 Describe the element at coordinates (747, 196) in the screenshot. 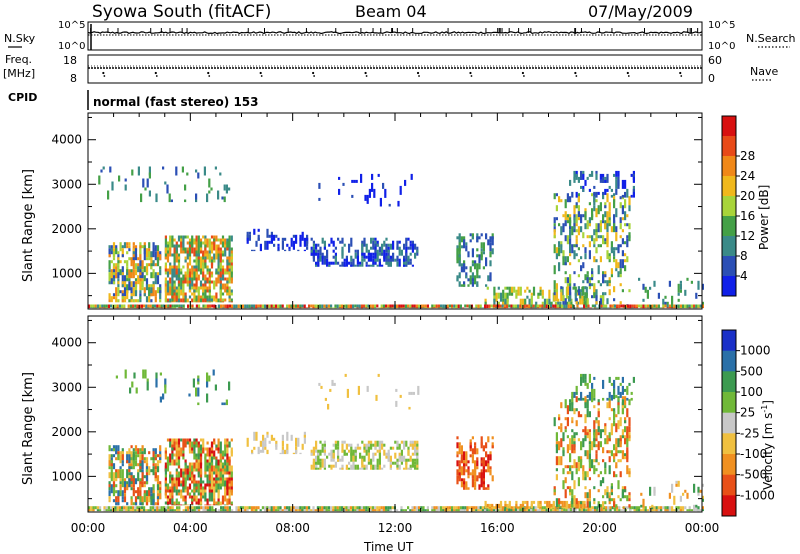

I see `colorbar-tick-label: 20` at that location.